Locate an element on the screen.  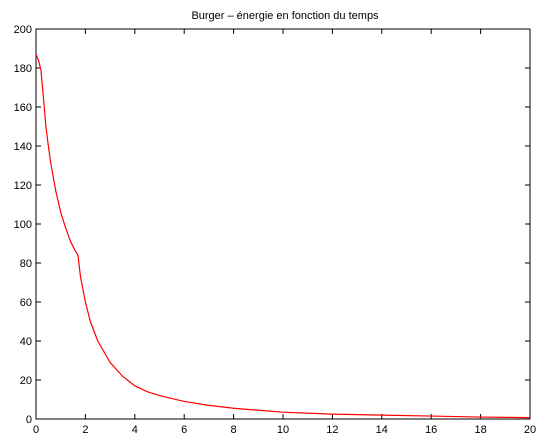
x-tick-label: 12 is located at coordinates (332, 430).